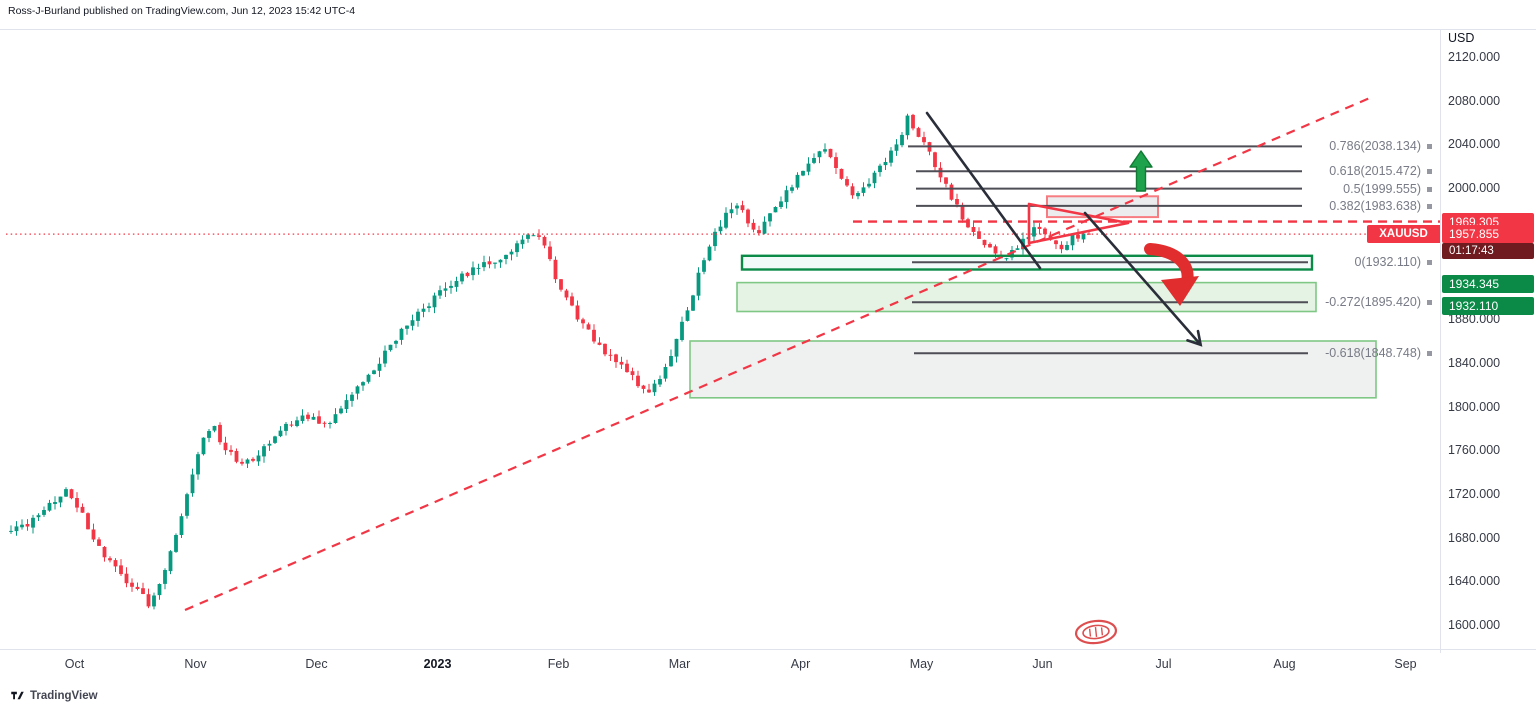 Image resolution: width=1536 pixels, height=712 pixels. What do you see at coordinates (74, 664) in the screenshot?
I see `time-tick-Oct: Oct` at bounding box center [74, 664].